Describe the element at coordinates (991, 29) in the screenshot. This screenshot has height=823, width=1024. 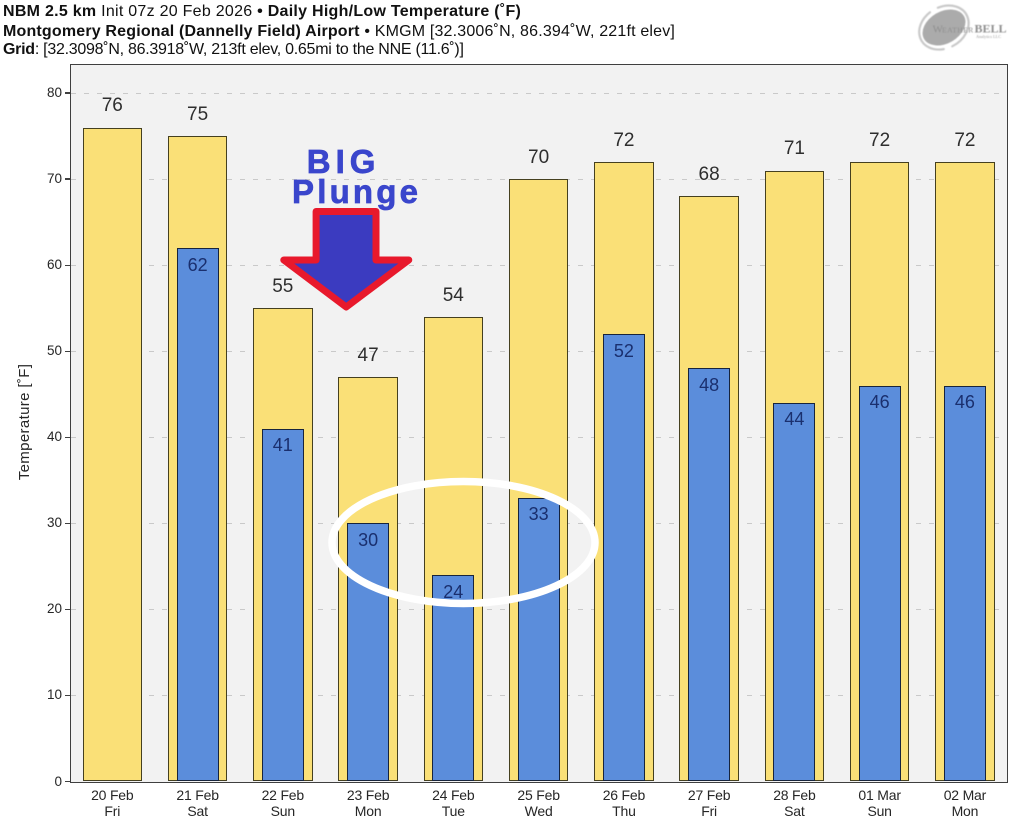
I see `svg-text: BELL` at that location.